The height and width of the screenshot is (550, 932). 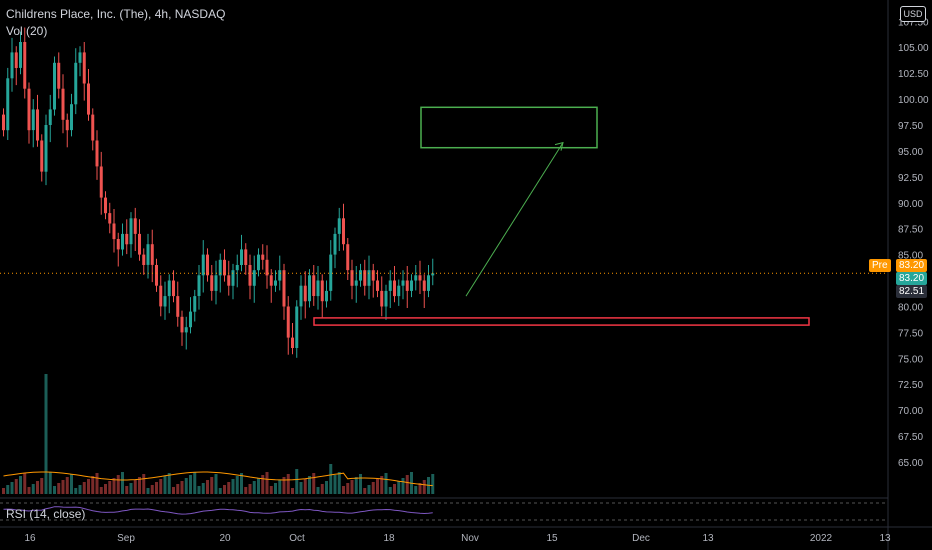 I want to click on pre-market-price: 83.20, so click(x=912, y=265).